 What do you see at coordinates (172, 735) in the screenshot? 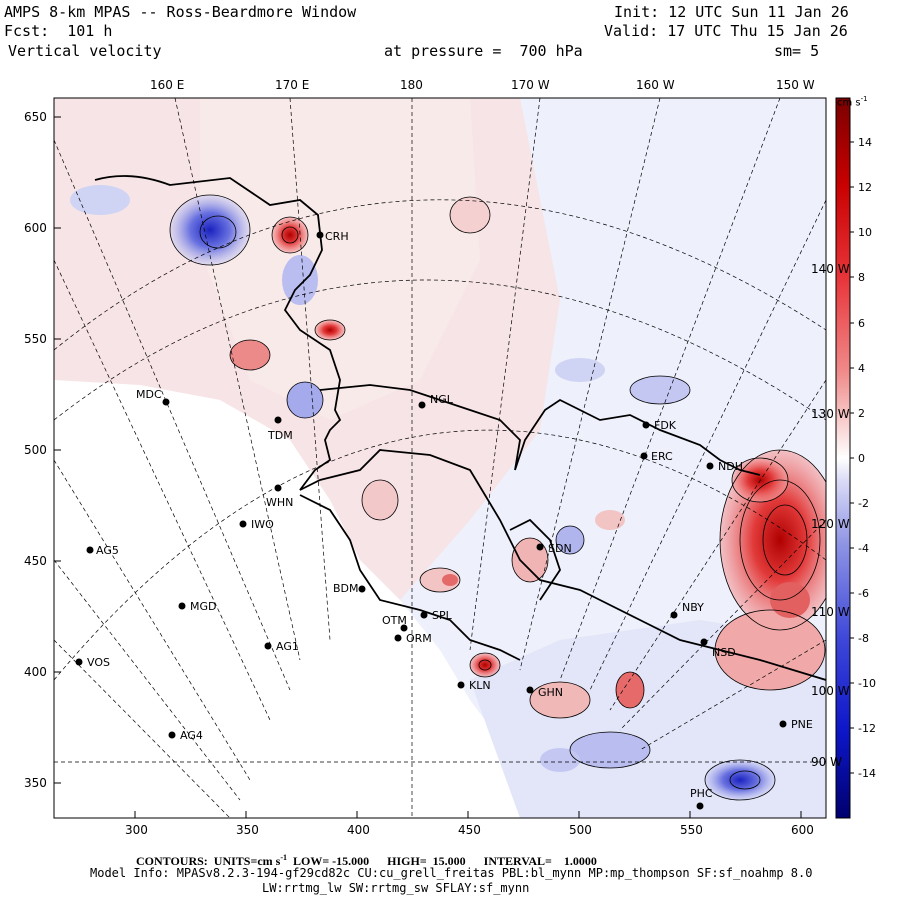
I see `station-dot-ag4` at bounding box center [172, 735].